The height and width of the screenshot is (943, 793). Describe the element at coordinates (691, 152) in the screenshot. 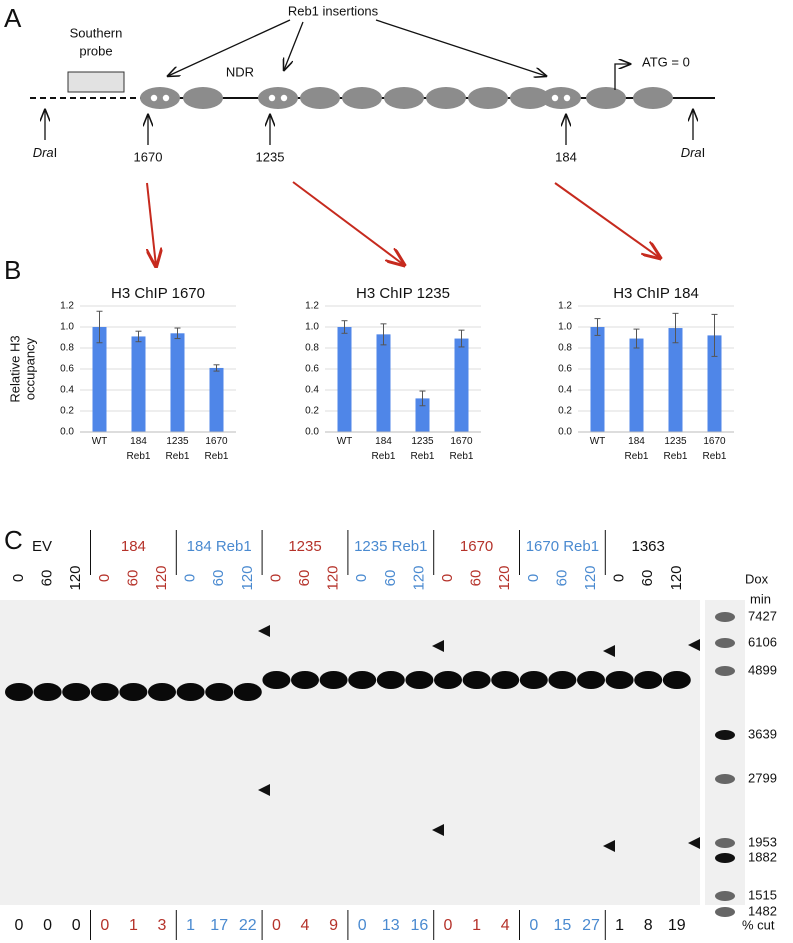

I see `dra-italic: Dra` at that location.